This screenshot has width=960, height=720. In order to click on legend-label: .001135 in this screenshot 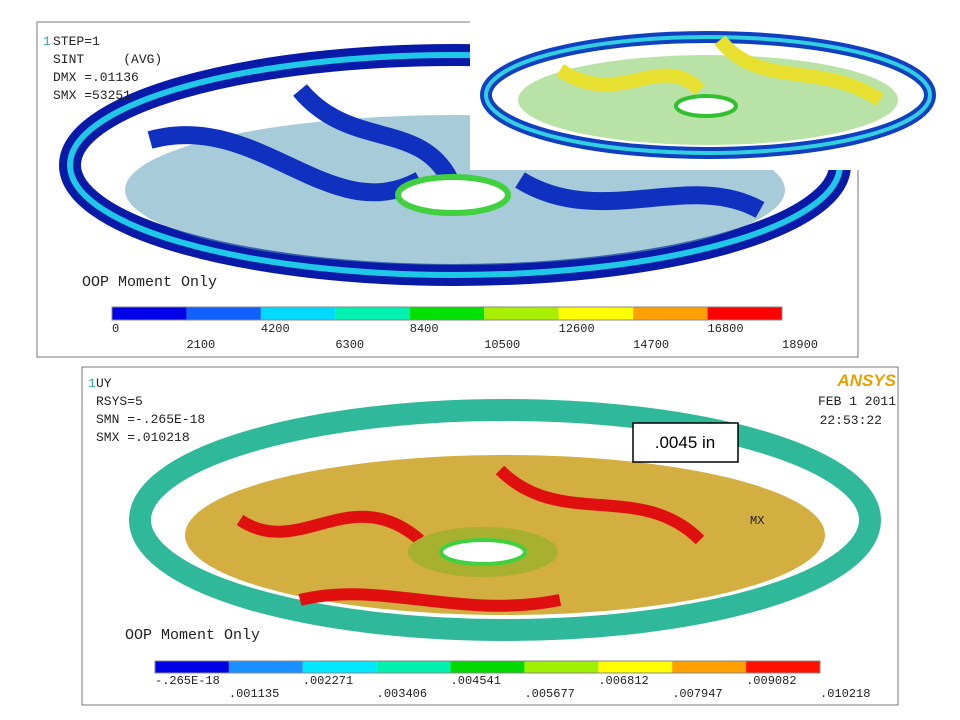, I will do `click(254, 694)`.